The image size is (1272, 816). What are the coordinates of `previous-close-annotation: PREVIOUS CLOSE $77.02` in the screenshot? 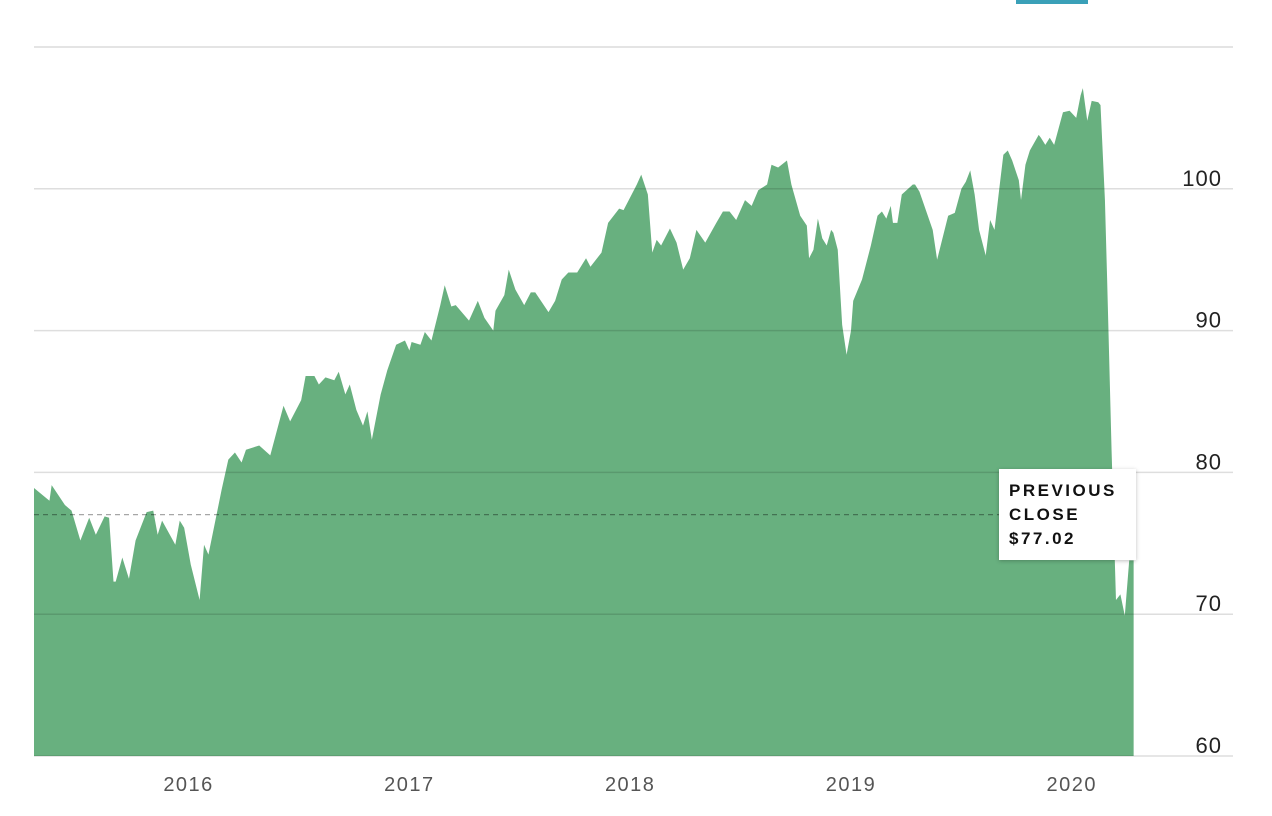 It's located at (1067, 514).